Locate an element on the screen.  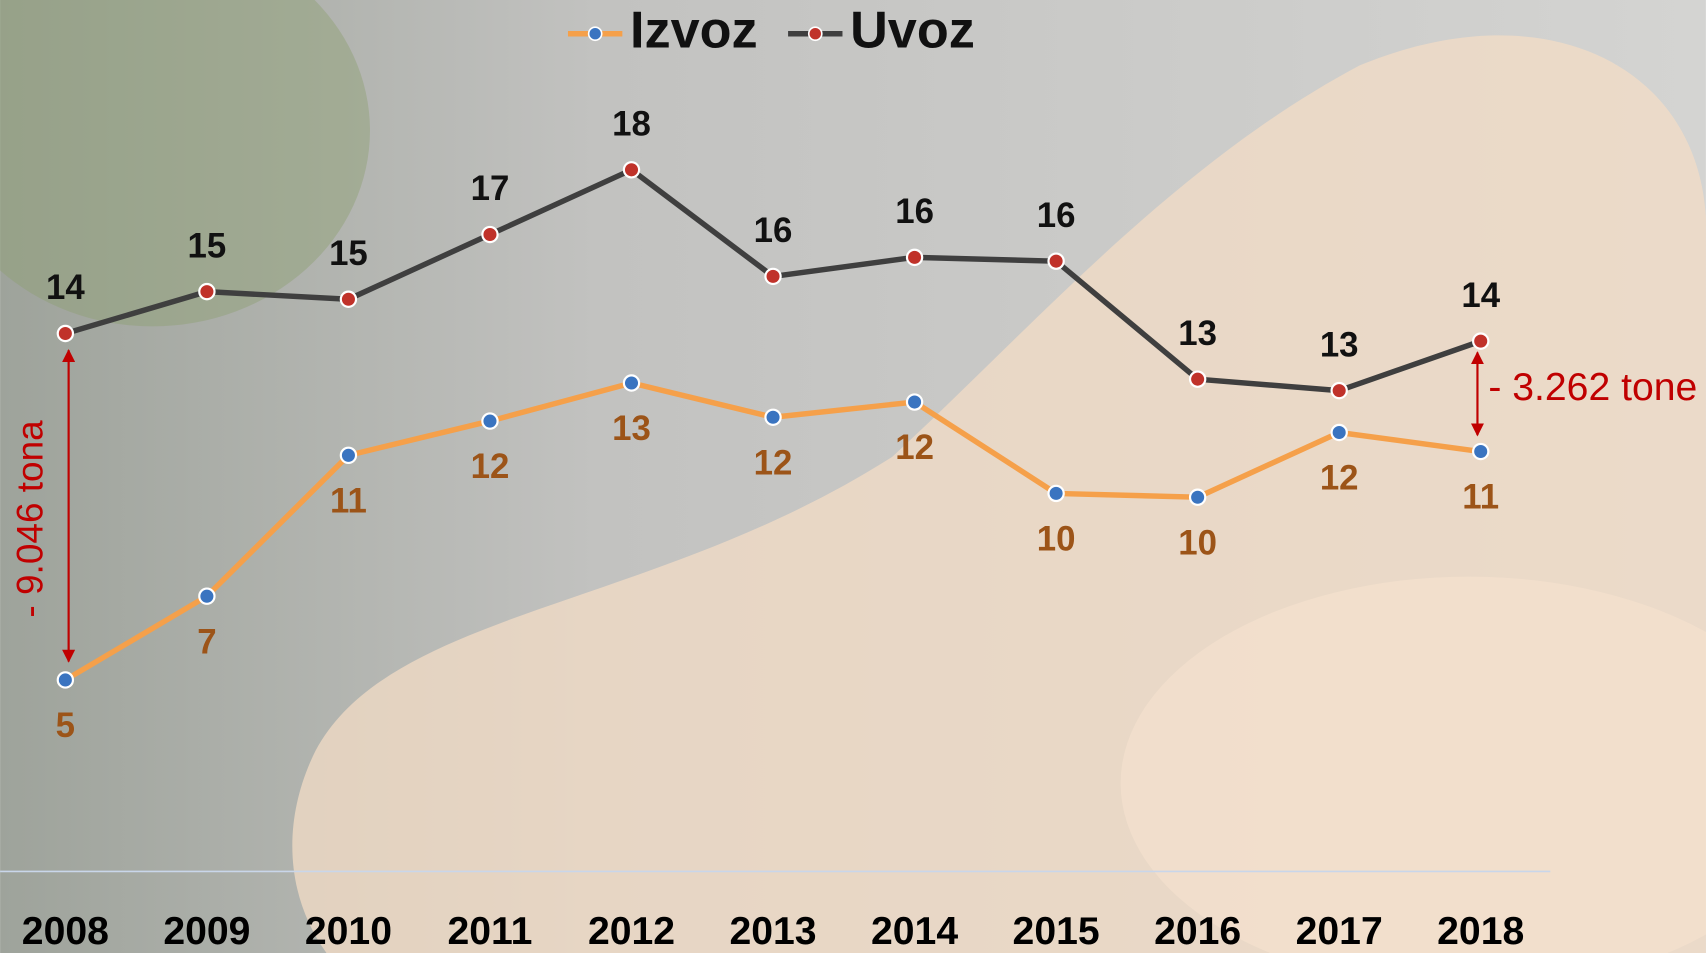
annotation: - 3.262 tone is located at coordinates (1592, 387).